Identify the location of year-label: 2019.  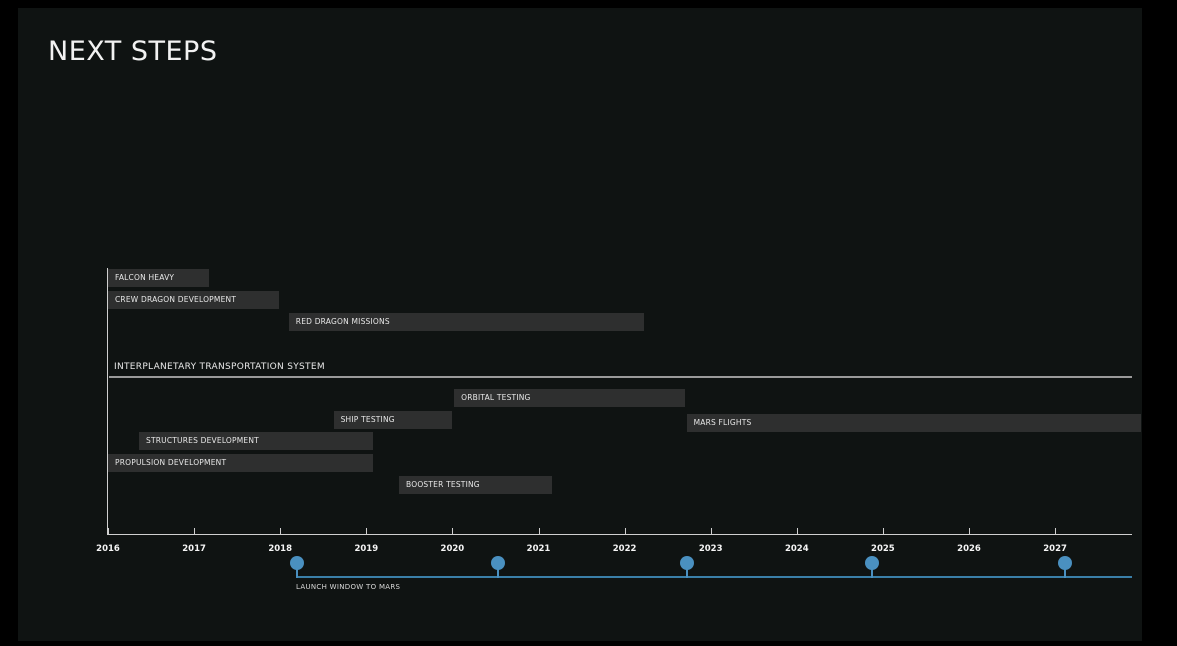
(366, 549).